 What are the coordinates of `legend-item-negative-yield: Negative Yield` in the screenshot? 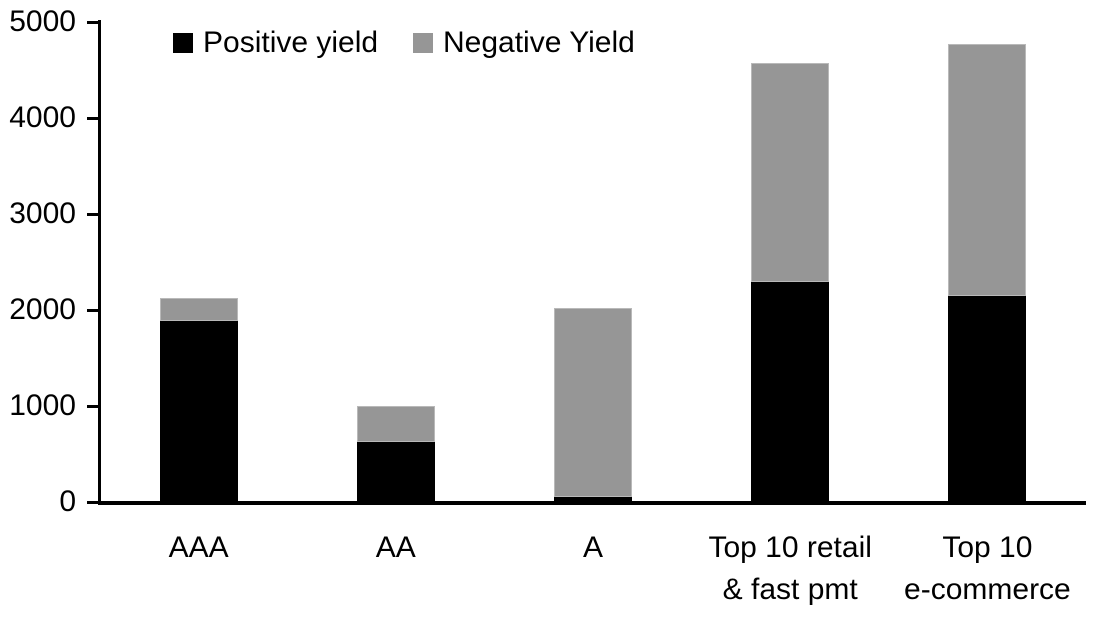 It's located at (524, 42).